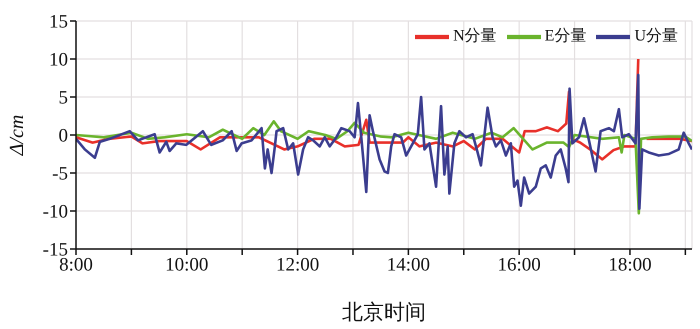 The image size is (700, 329). What do you see at coordinates (17, 135) in the screenshot?
I see `y-axis-title: Δ/cm` at bounding box center [17, 135].